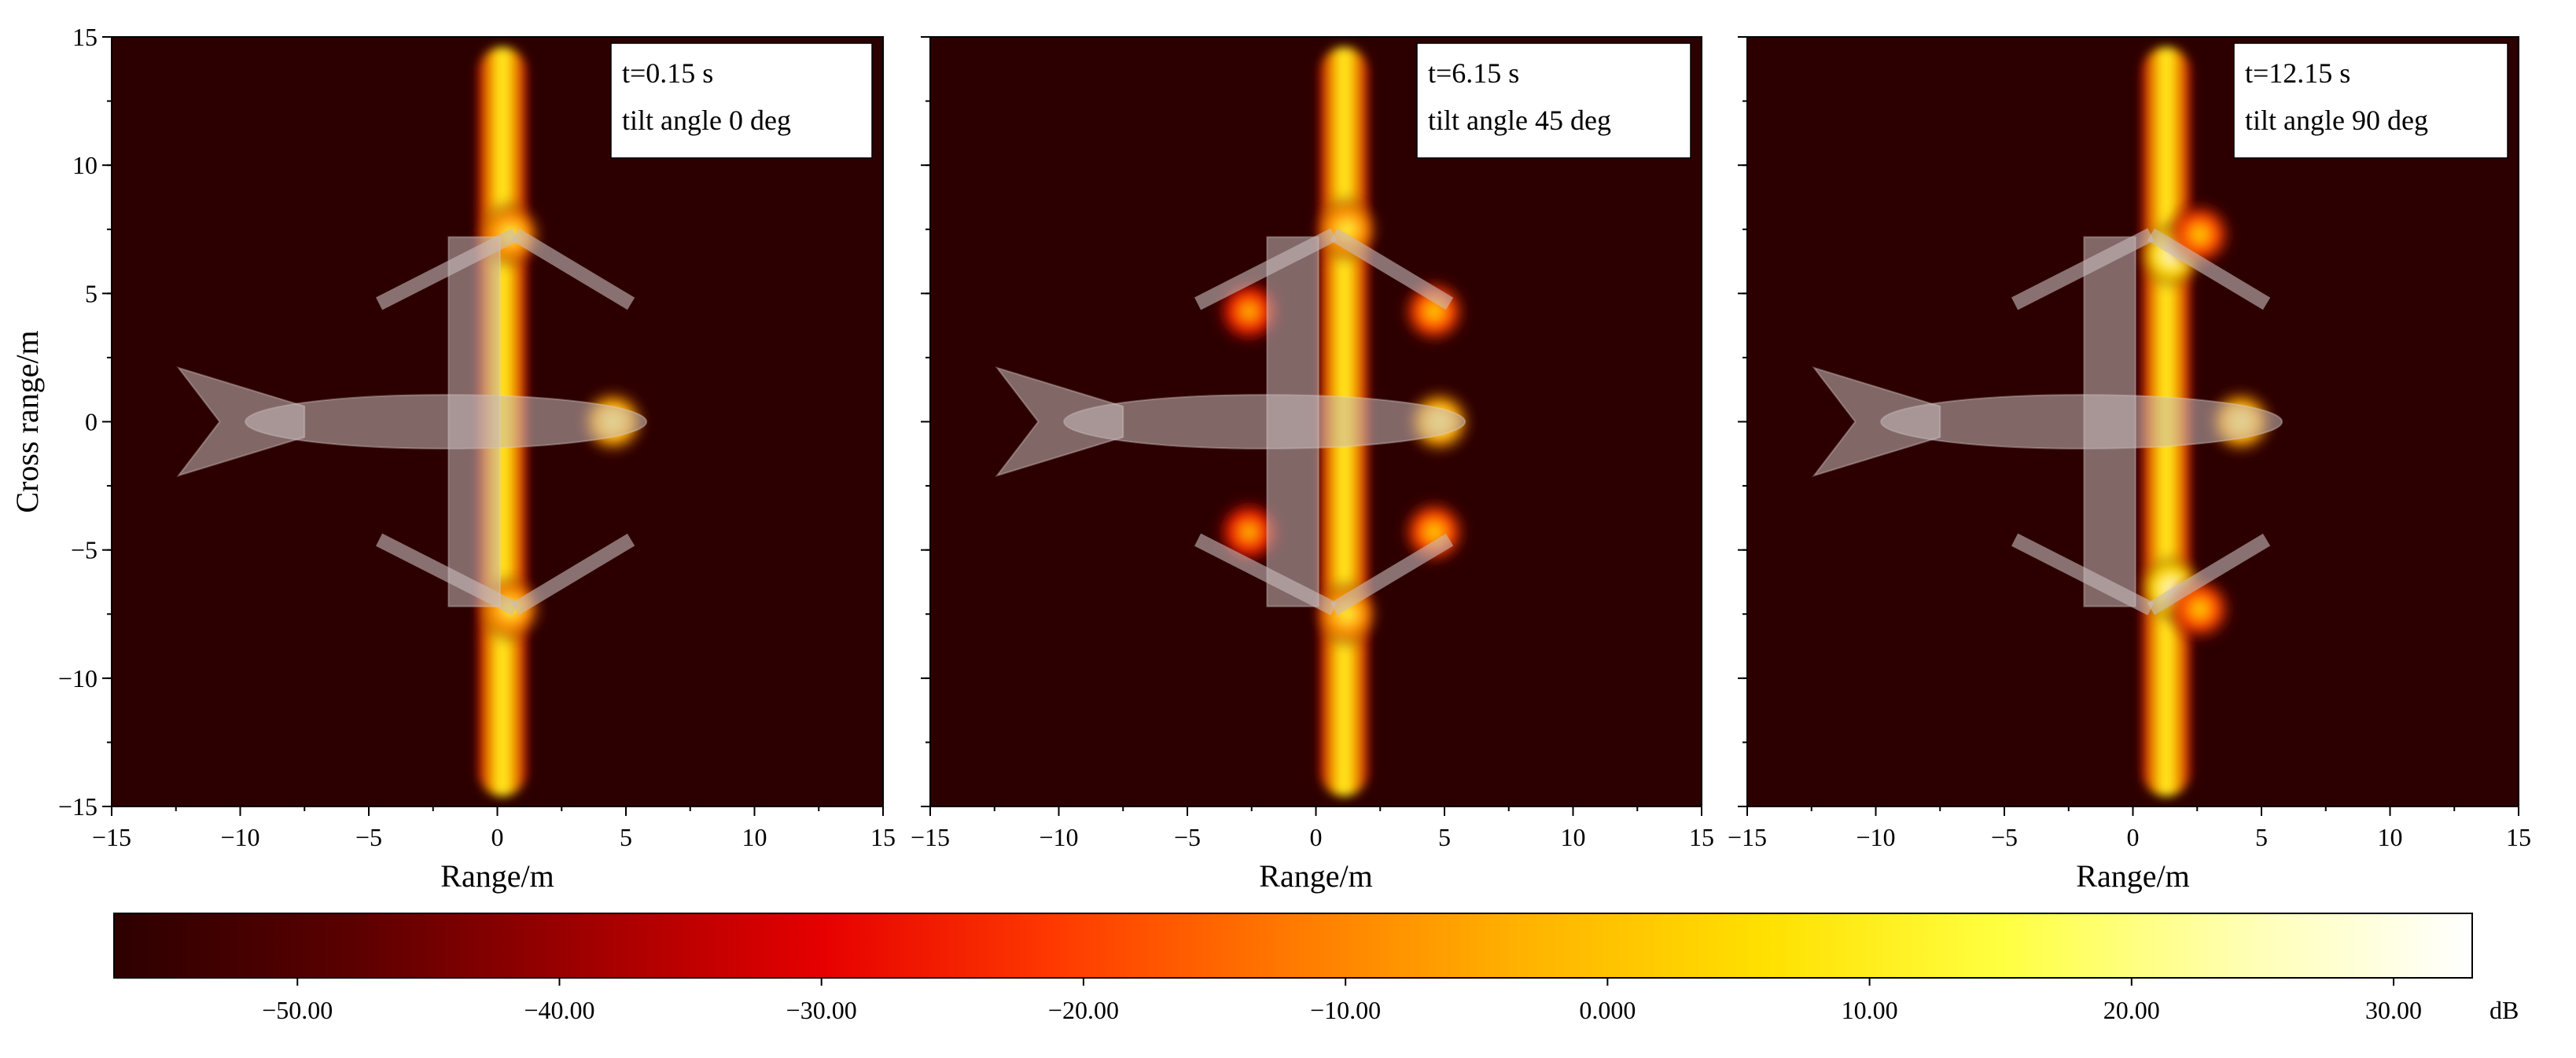 This screenshot has width=2576, height=1058. Describe the element at coordinates (78, 806) in the screenshot. I see `y-tick-label: −15` at that location.